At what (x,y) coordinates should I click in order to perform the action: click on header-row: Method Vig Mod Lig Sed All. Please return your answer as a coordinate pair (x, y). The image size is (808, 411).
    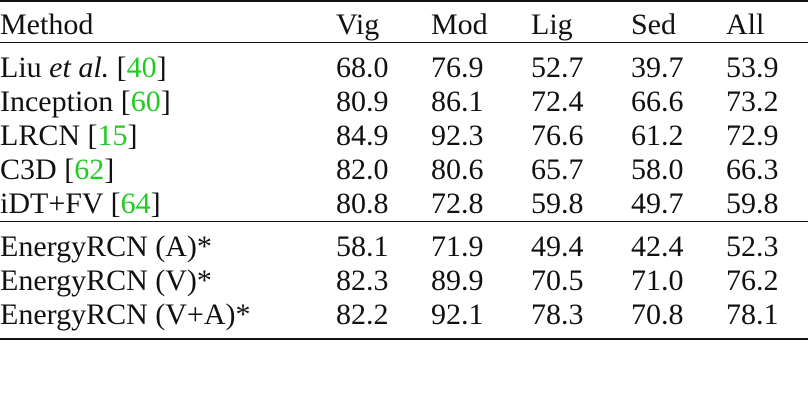
    Looking at the image, I should click on (404, 21).